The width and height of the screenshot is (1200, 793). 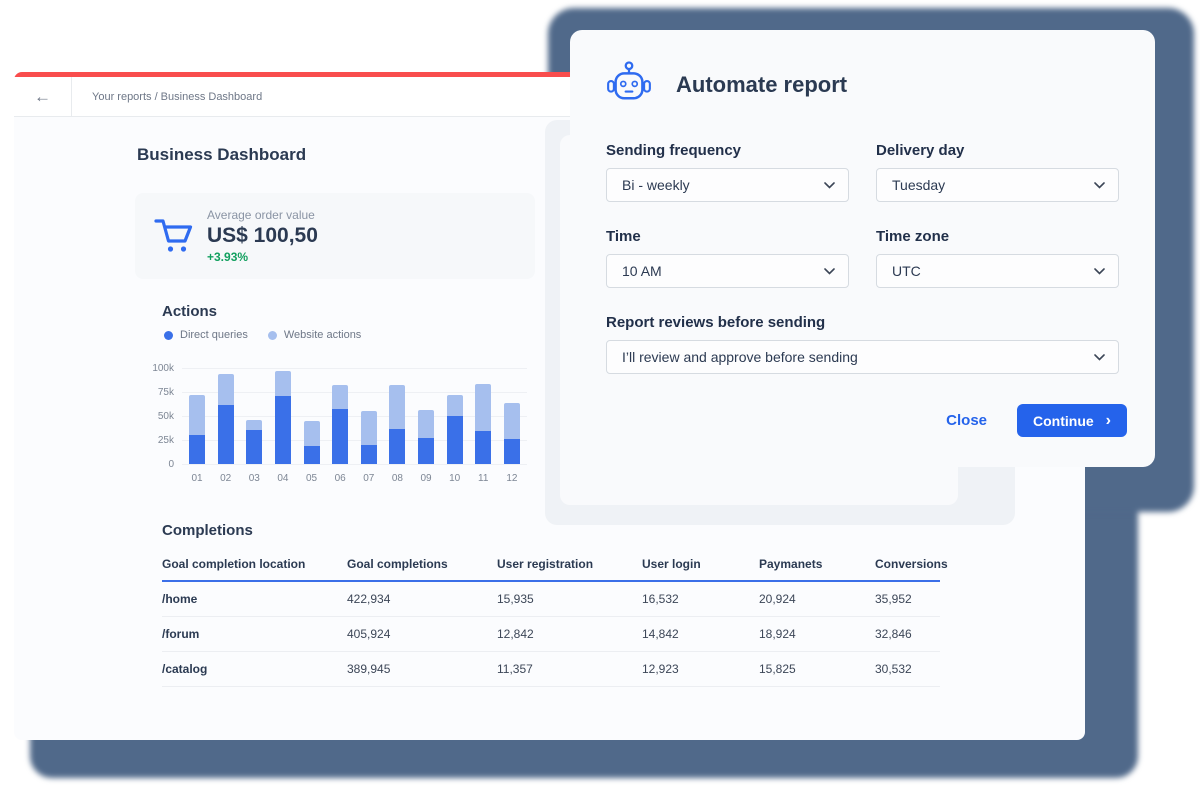 I want to click on shopping-cart-icon, so click(x=174, y=236).